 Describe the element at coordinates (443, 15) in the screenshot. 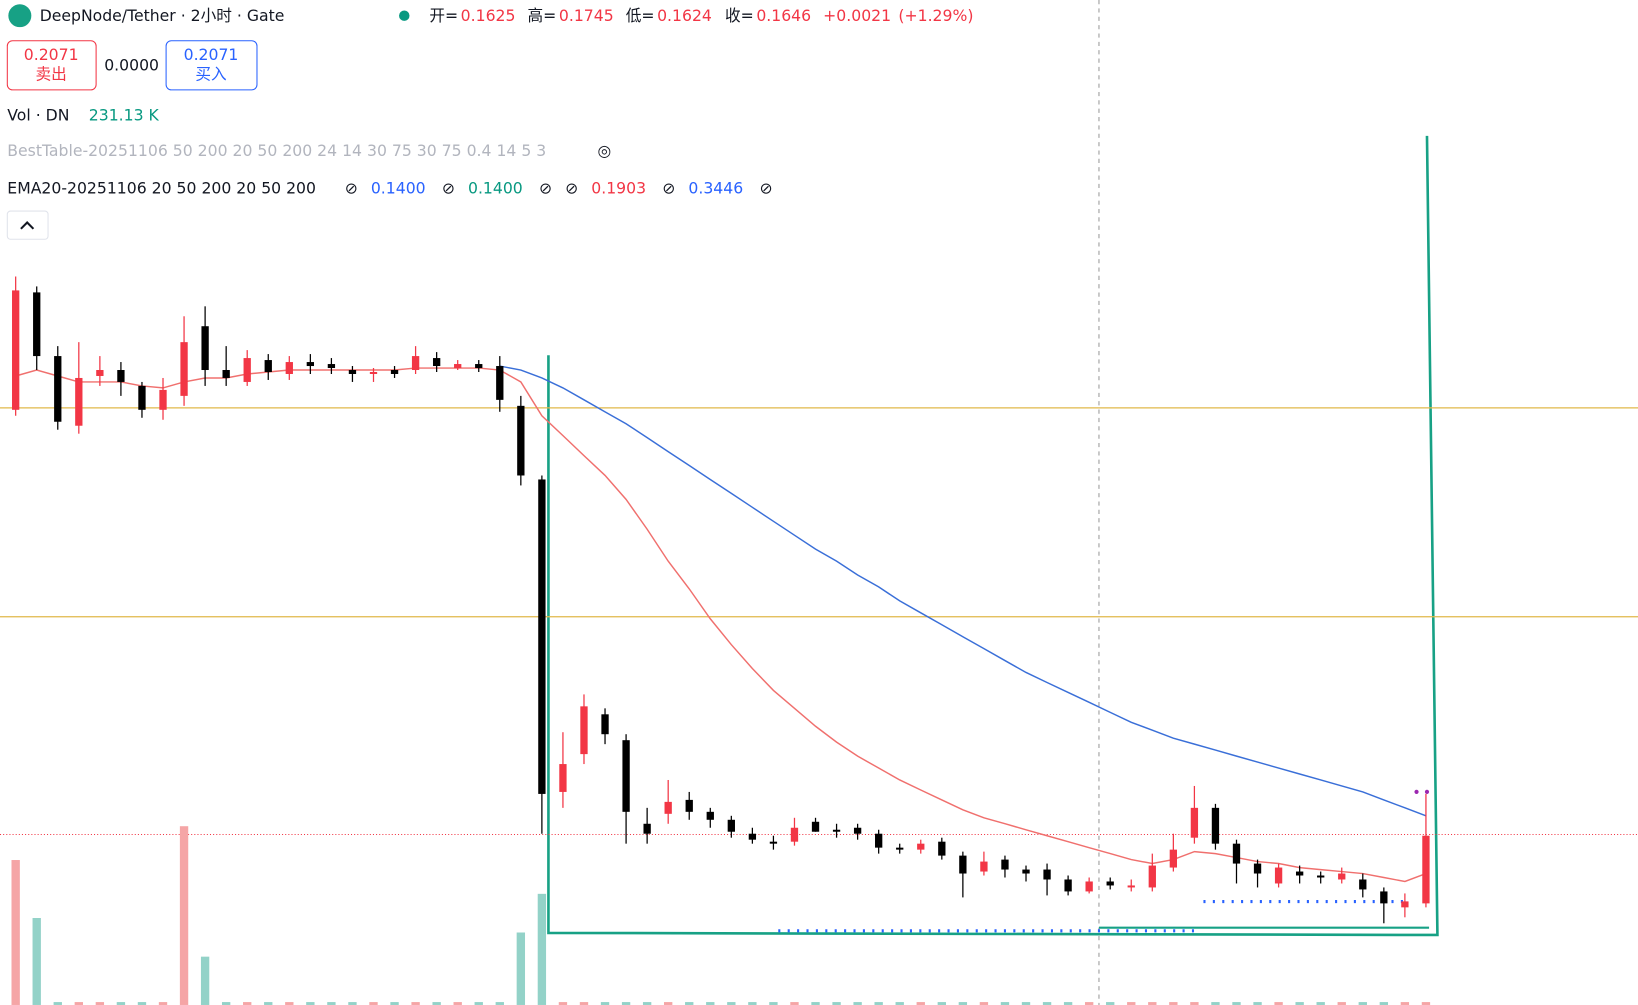

I see `ohlc-label: 开=` at that location.